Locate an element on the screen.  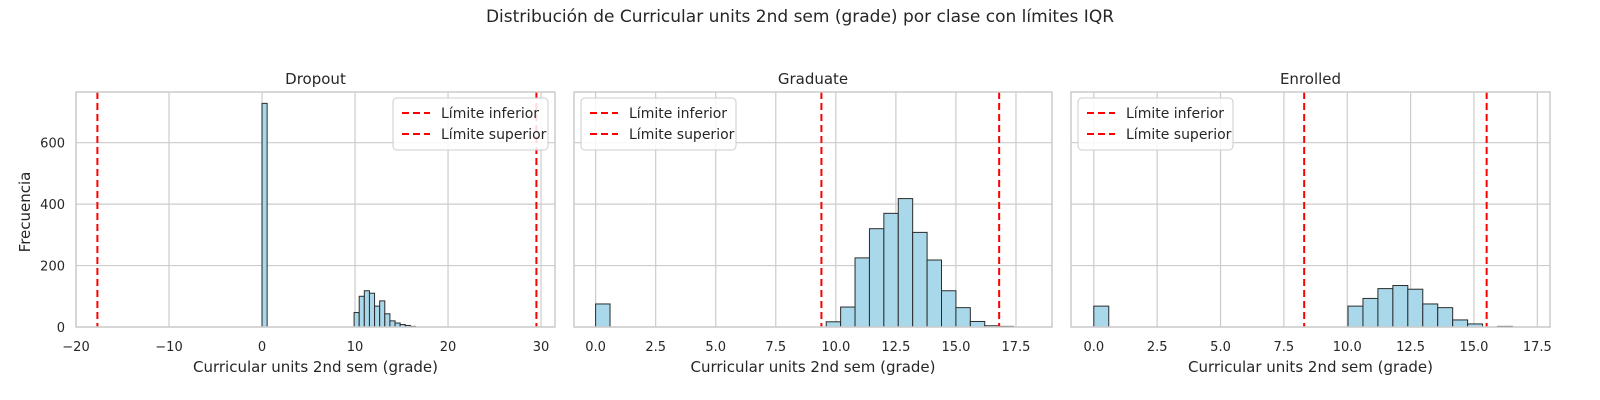
x-tick-label: 30 is located at coordinates (541, 347).